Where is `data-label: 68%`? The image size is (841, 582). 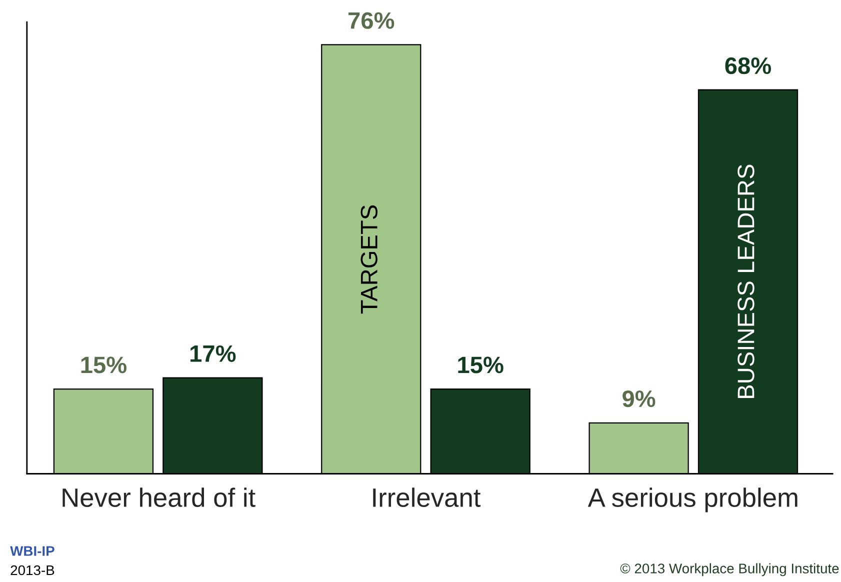
data-label: 68% is located at coordinates (748, 65).